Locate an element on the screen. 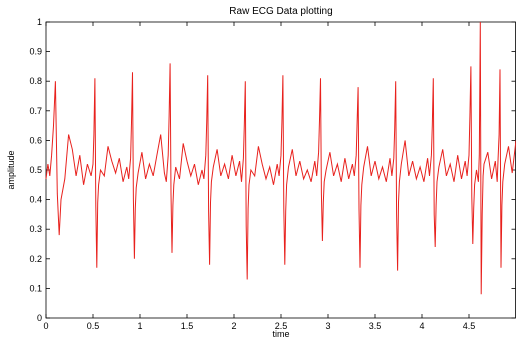  y-tick-label: 0.2 is located at coordinates (35, 259).